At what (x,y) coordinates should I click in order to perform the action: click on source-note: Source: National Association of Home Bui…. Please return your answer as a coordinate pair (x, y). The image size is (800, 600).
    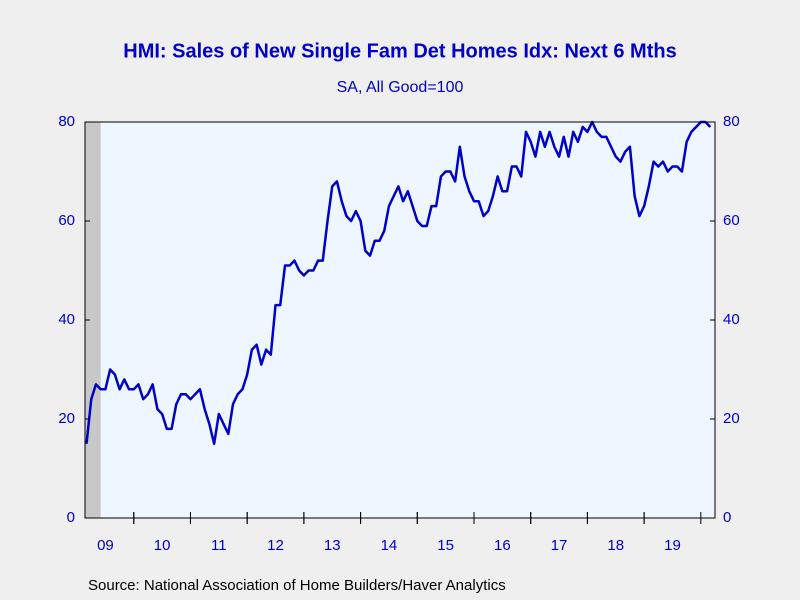
    Looking at the image, I should click on (297, 585).